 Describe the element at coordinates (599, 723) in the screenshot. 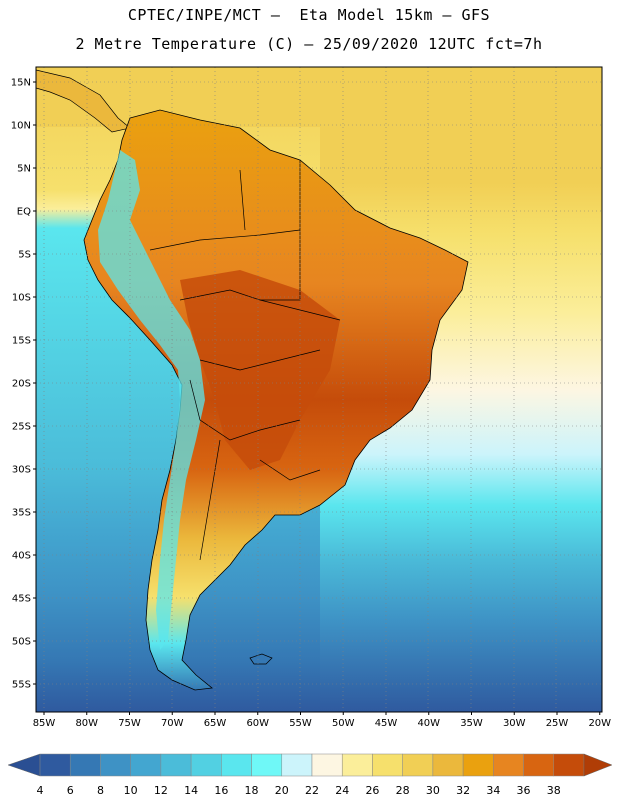

I see `lon-tick-label: 20W` at that location.